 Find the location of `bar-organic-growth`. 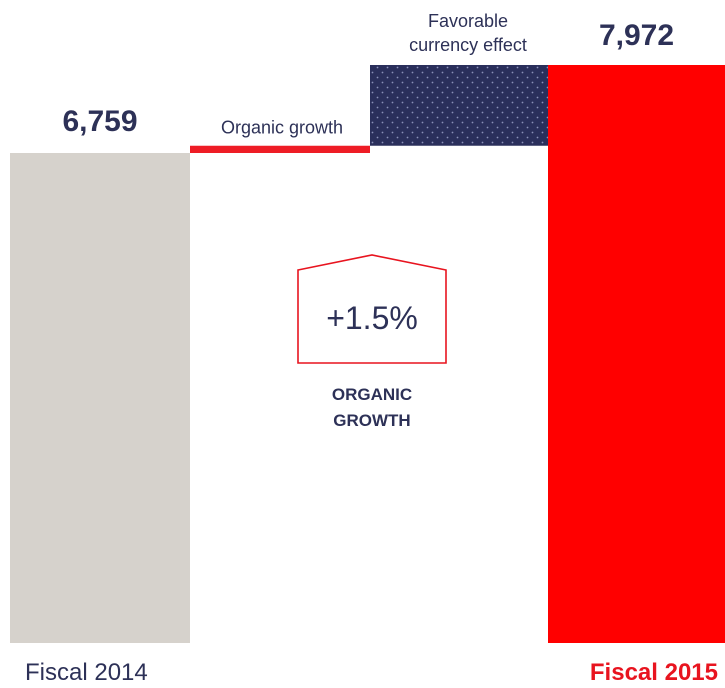

bar-organic-growth is located at coordinates (280, 149).